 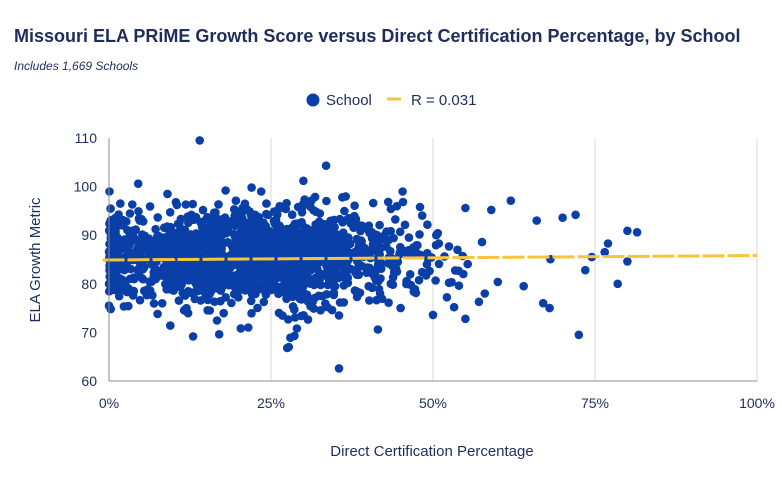 What do you see at coordinates (89, 284) in the screenshot?
I see `y-tick-label: 80` at bounding box center [89, 284].